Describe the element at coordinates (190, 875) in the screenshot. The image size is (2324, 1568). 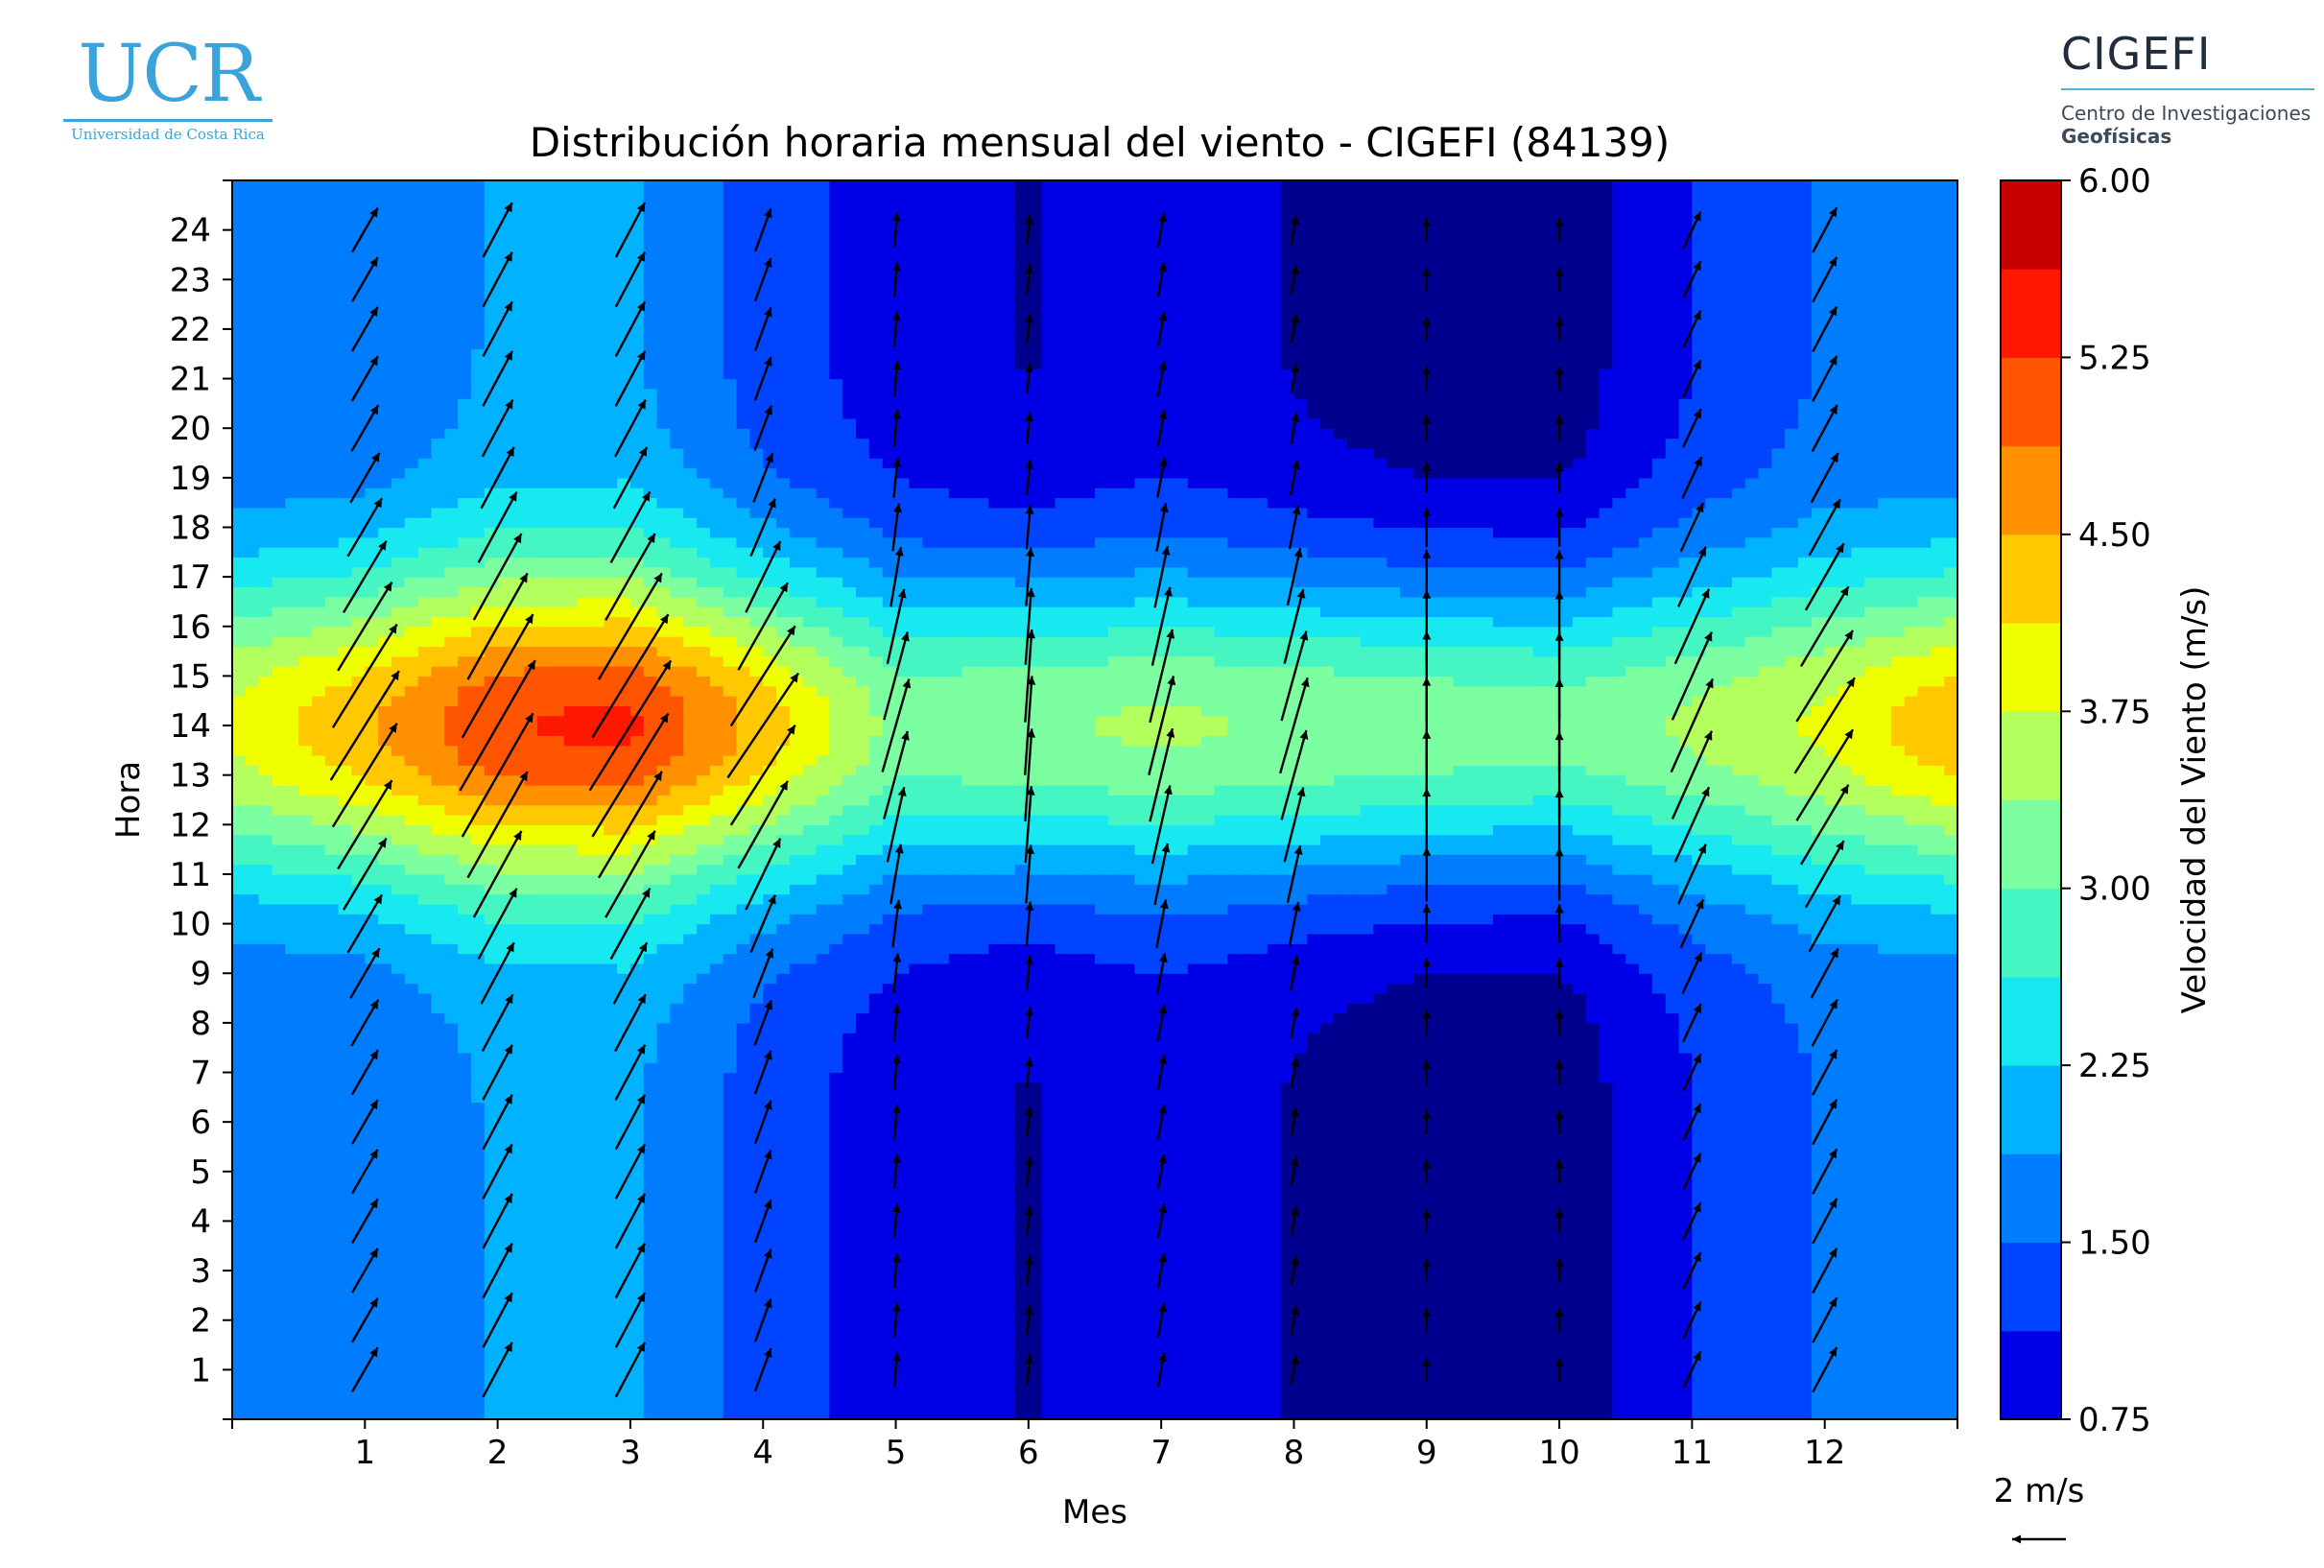
I see `y-tick-label: 11` at that location.